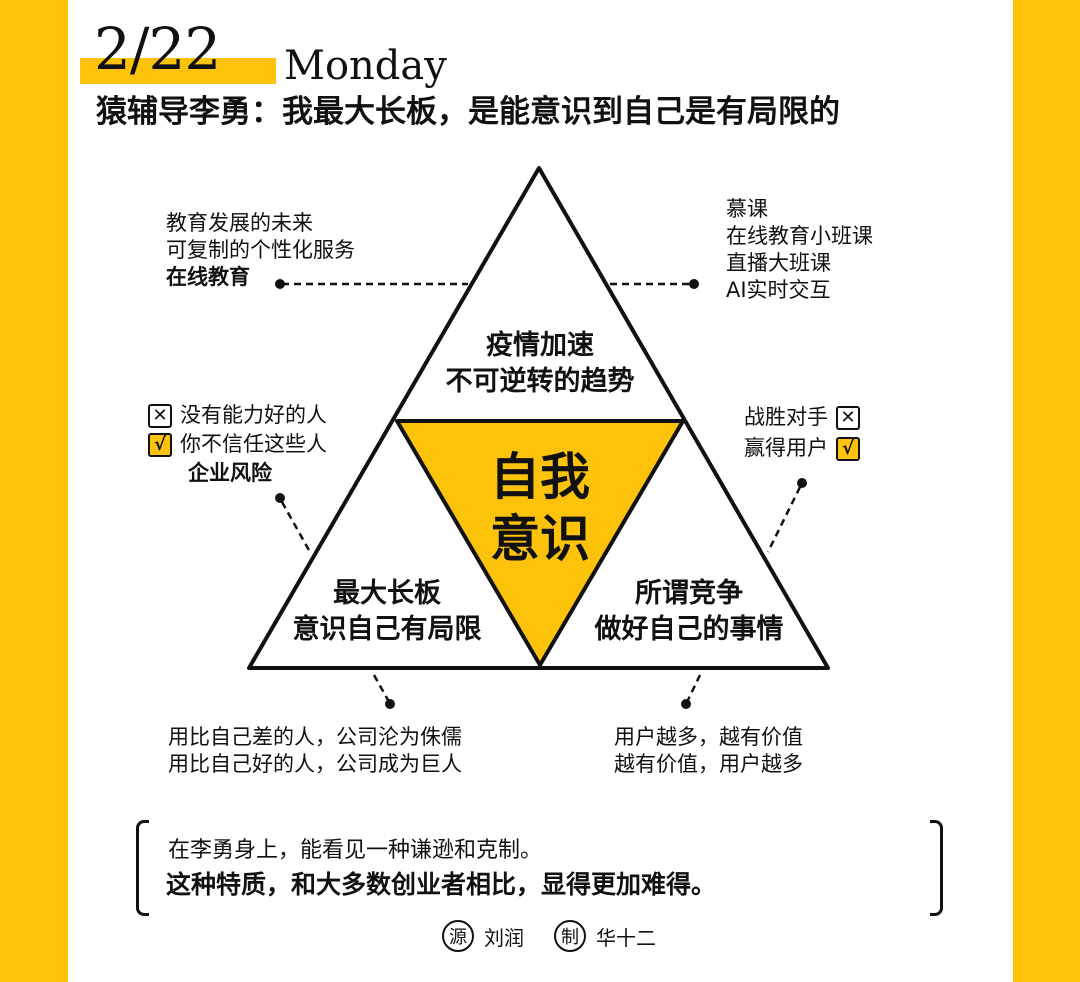  I want to click on left-label-line1: 最大长板, so click(387, 593).